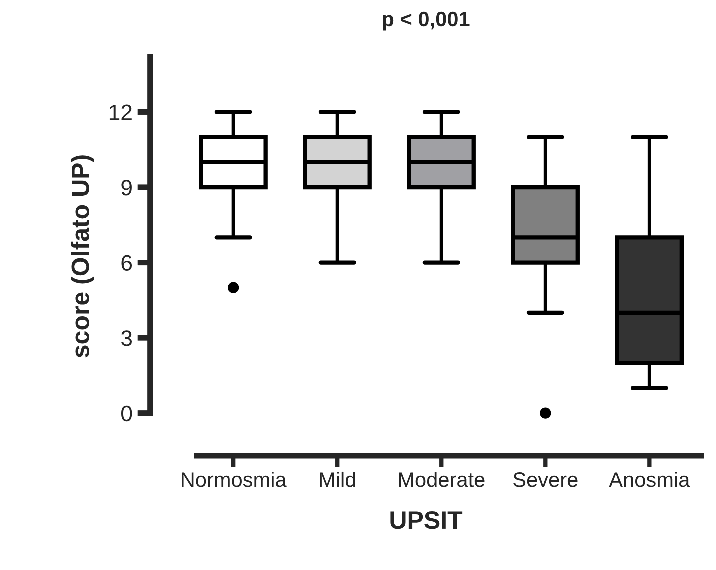 The width and height of the screenshot is (716, 570). What do you see at coordinates (121, 112) in the screenshot?
I see `y-tick-label: 12` at bounding box center [121, 112].